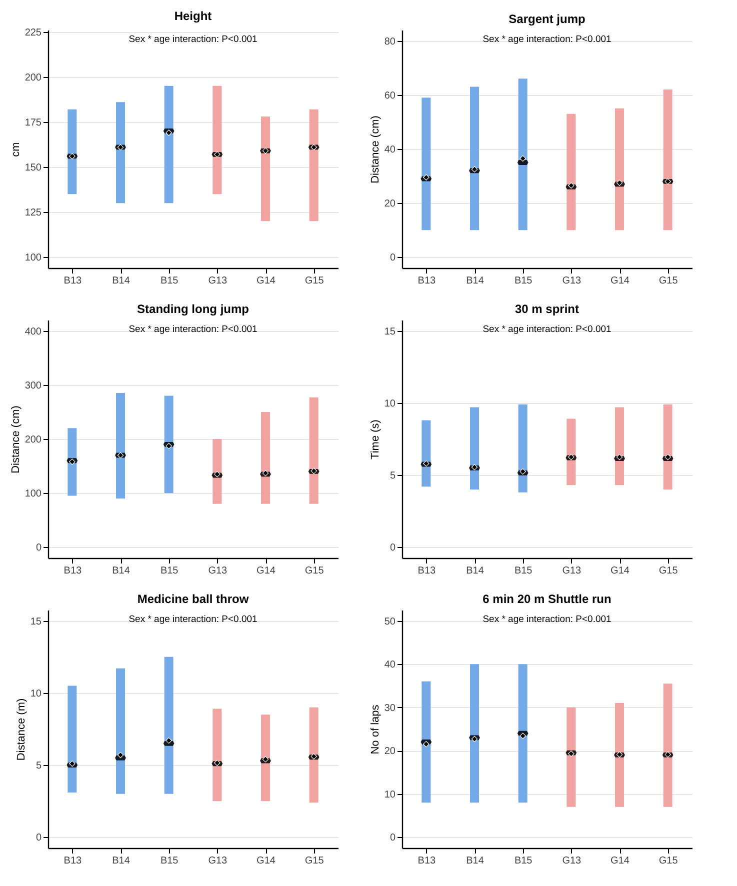 The width and height of the screenshot is (737, 886). What do you see at coordinates (193, 309) in the screenshot?
I see `chart-title: Standing long jump` at bounding box center [193, 309].